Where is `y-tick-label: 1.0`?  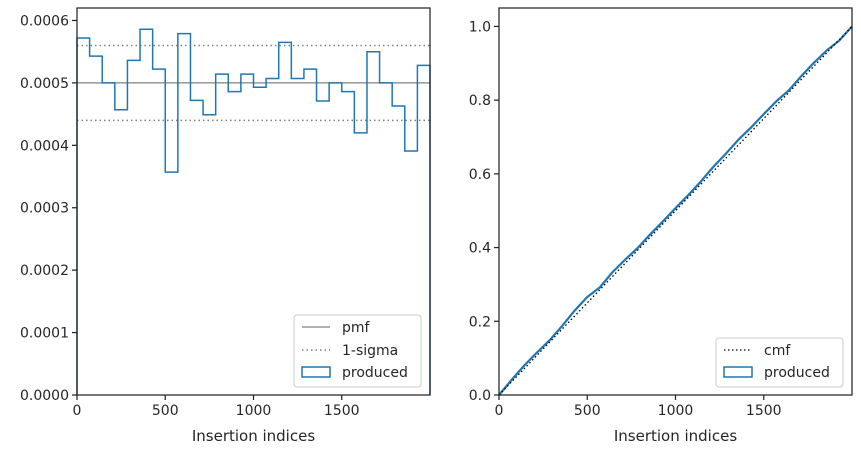 y-tick-label: 1.0 is located at coordinates (480, 27).